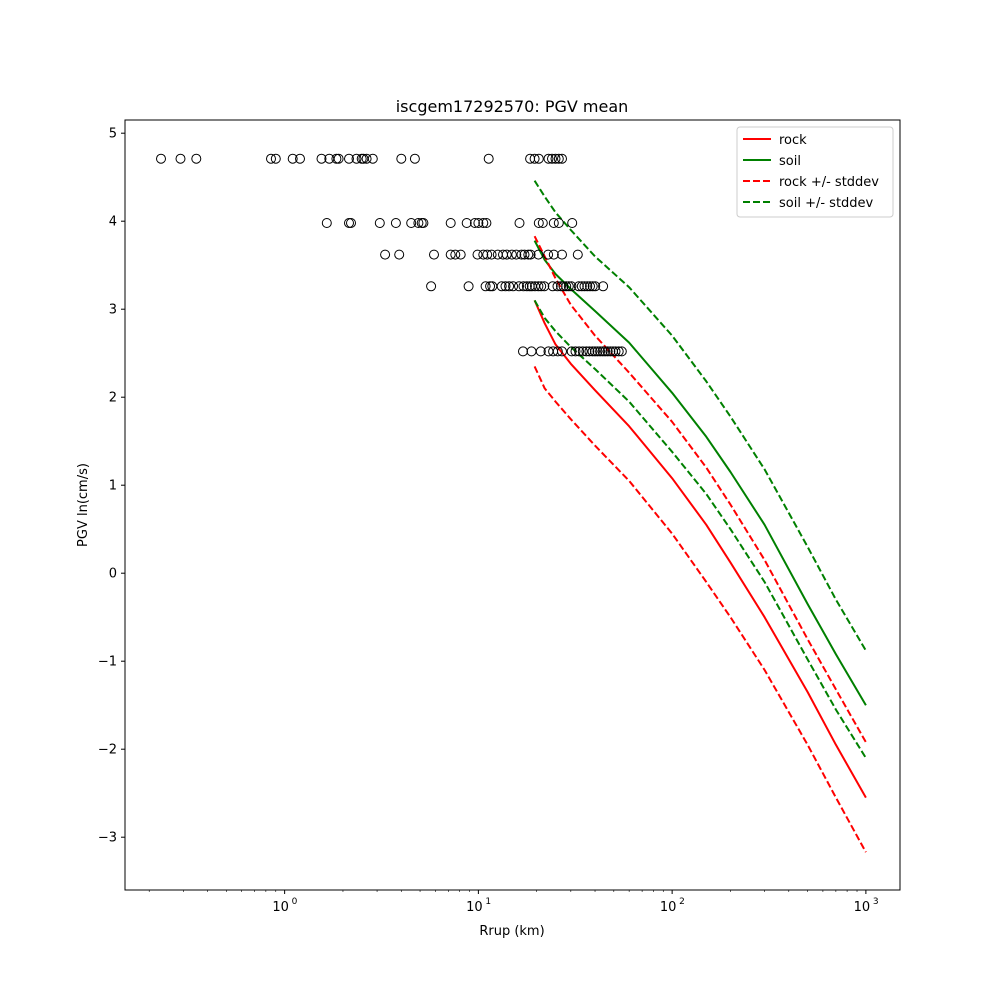 This screenshot has height=1000, width=1000. What do you see at coordinates (682, 902) in the screenshot?
I see `x-tick-exponent: 2` at bounding box center [682, 902].